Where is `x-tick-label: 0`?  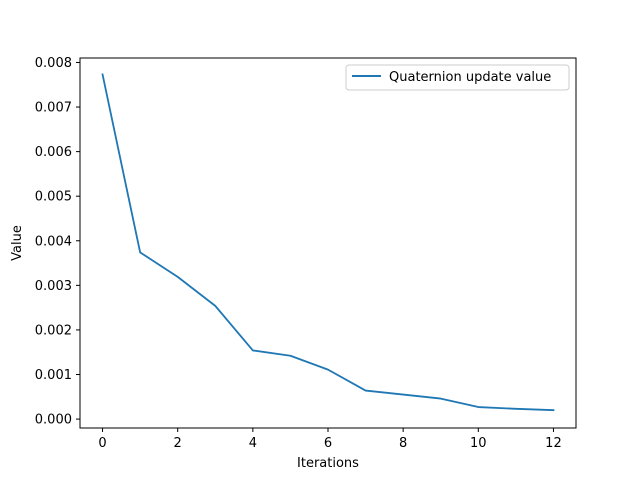
x-tick-label: 0 is located at coordinates (102, 443).